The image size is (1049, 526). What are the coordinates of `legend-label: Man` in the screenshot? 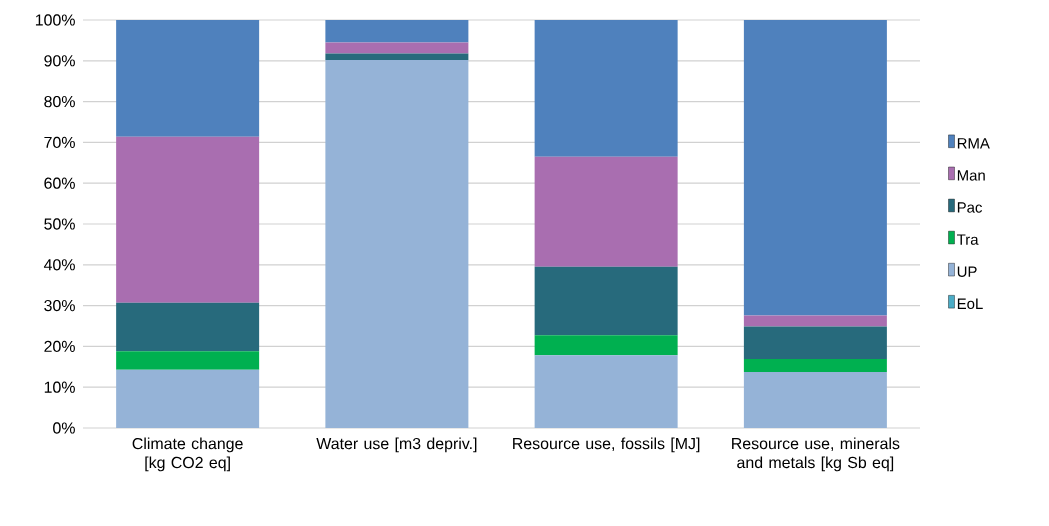 It's located at (971, 175).